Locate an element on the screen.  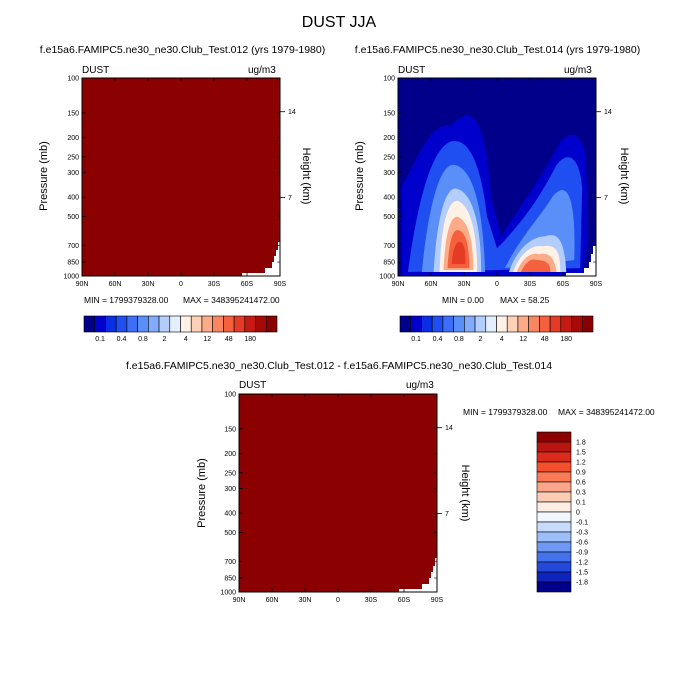
y-tick-label: 200 is located at coordinates (73, 138).